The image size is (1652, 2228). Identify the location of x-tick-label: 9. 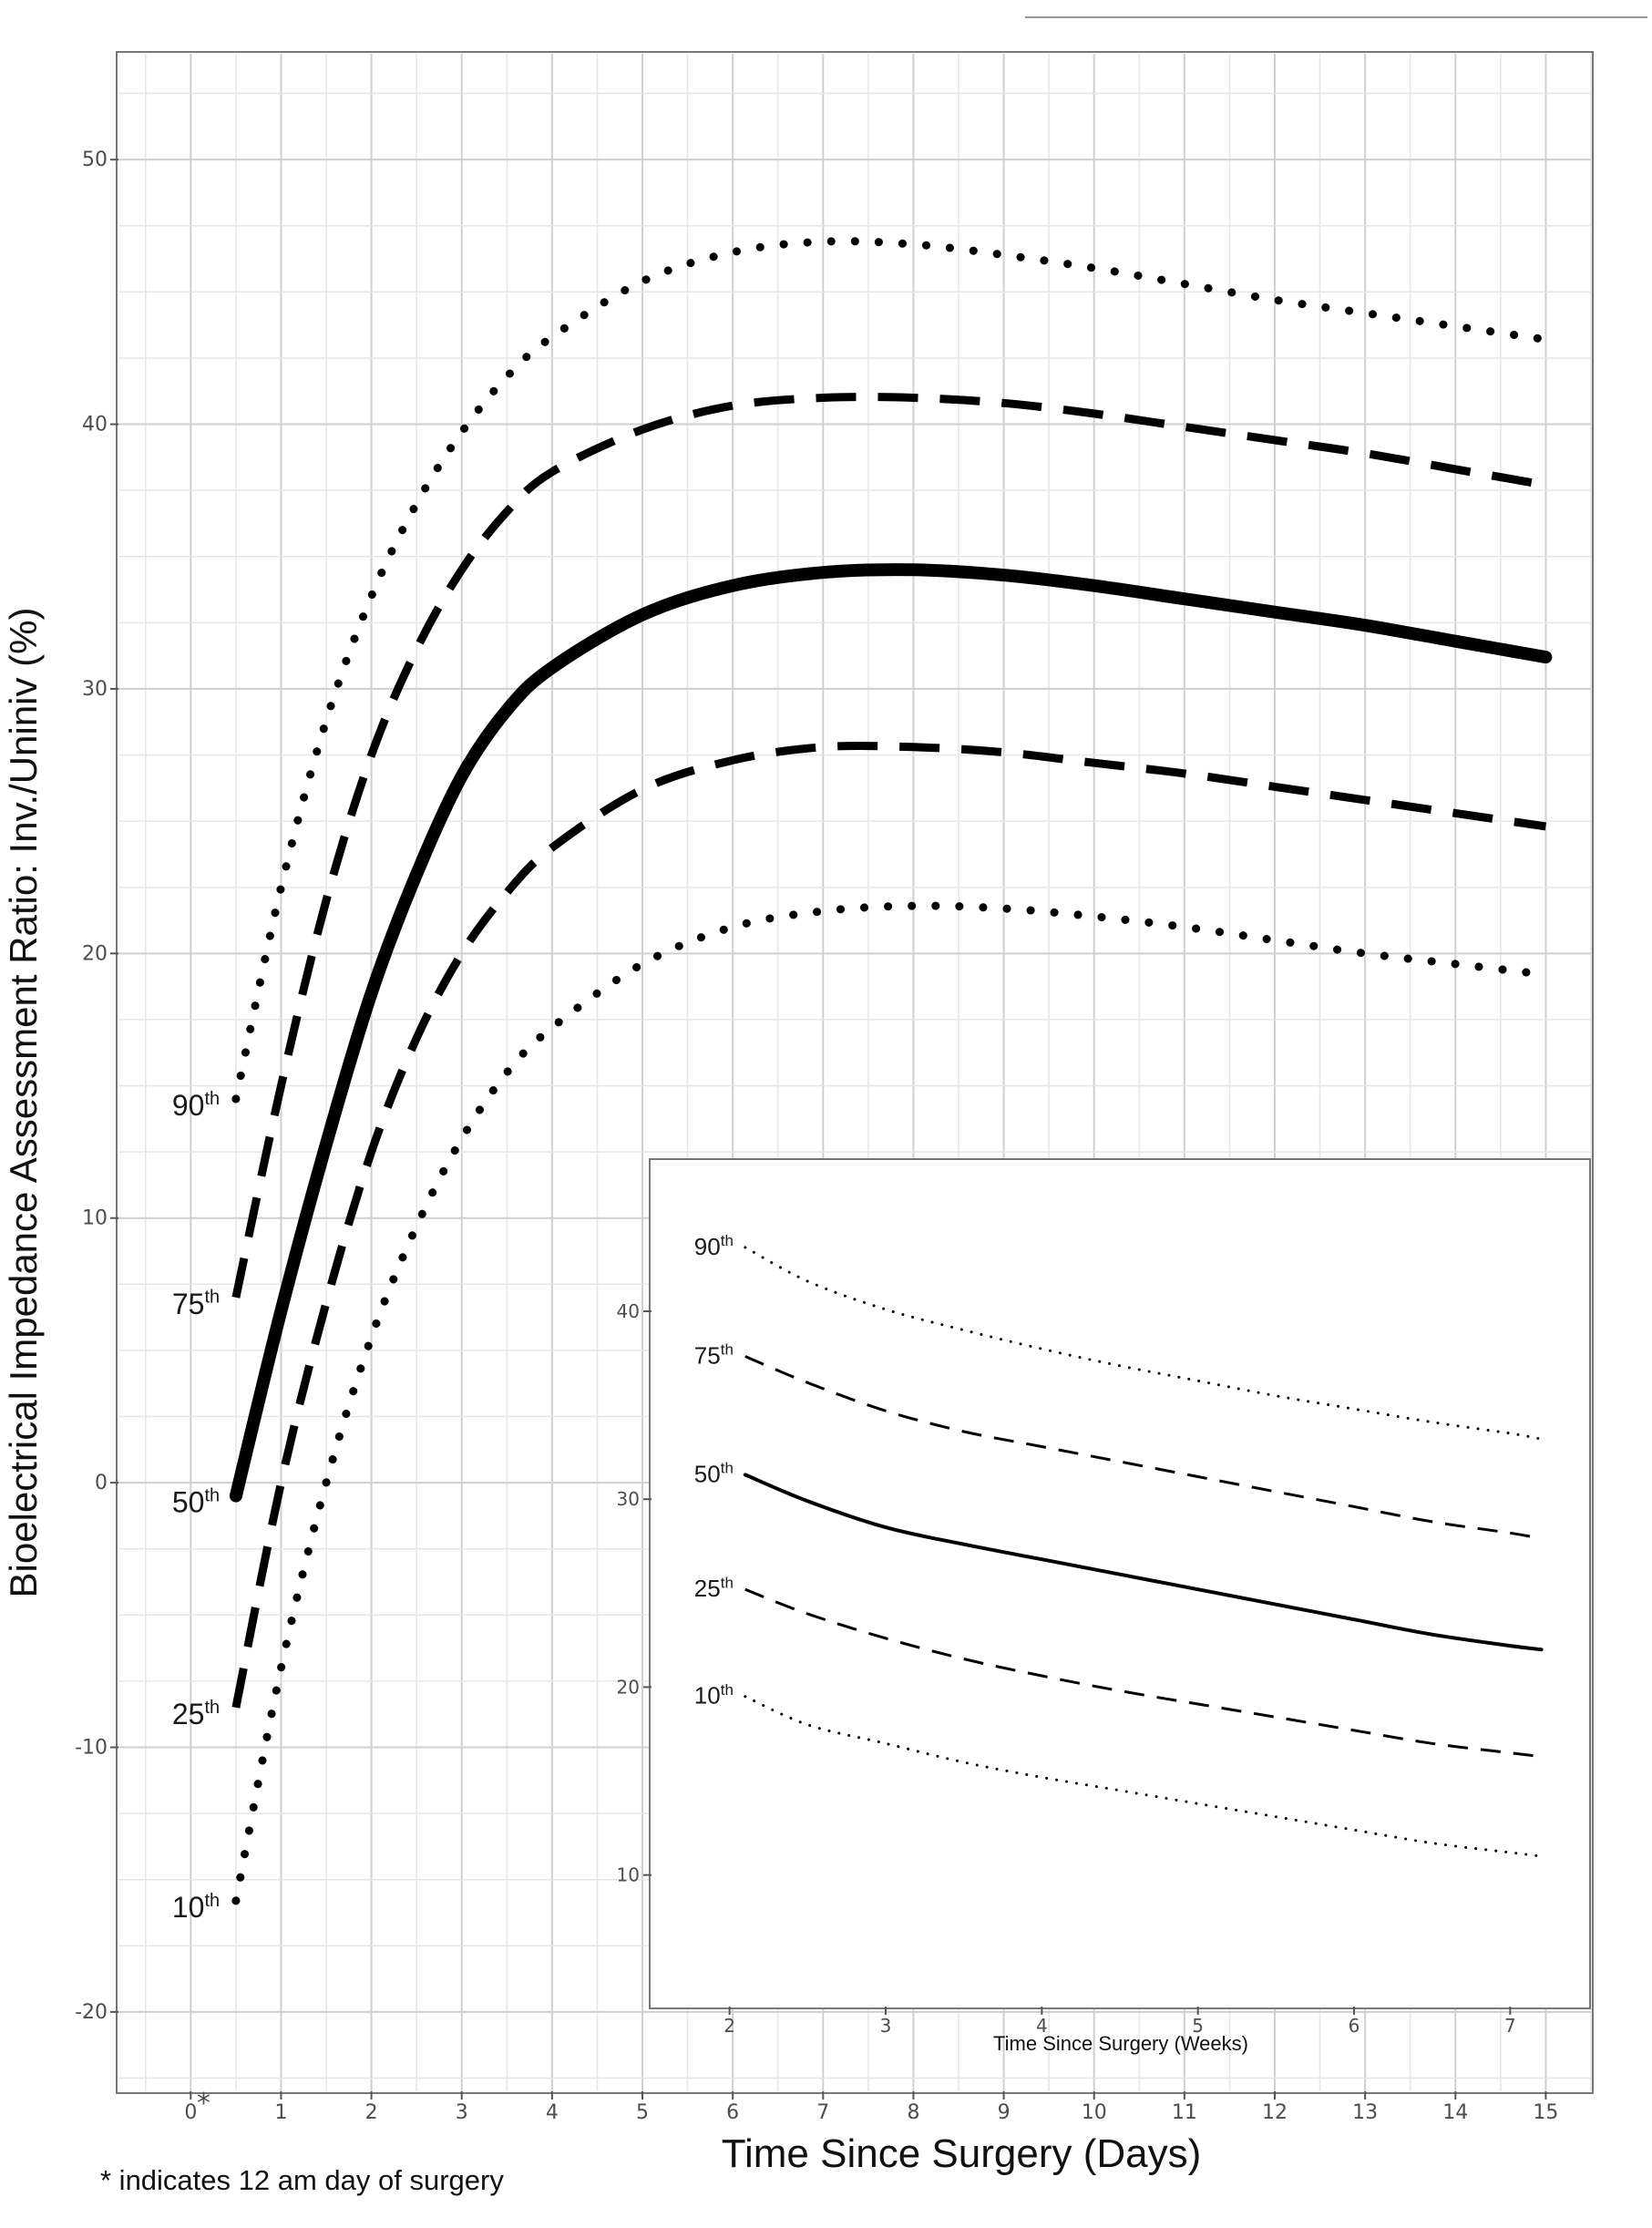
(1004, 2112).